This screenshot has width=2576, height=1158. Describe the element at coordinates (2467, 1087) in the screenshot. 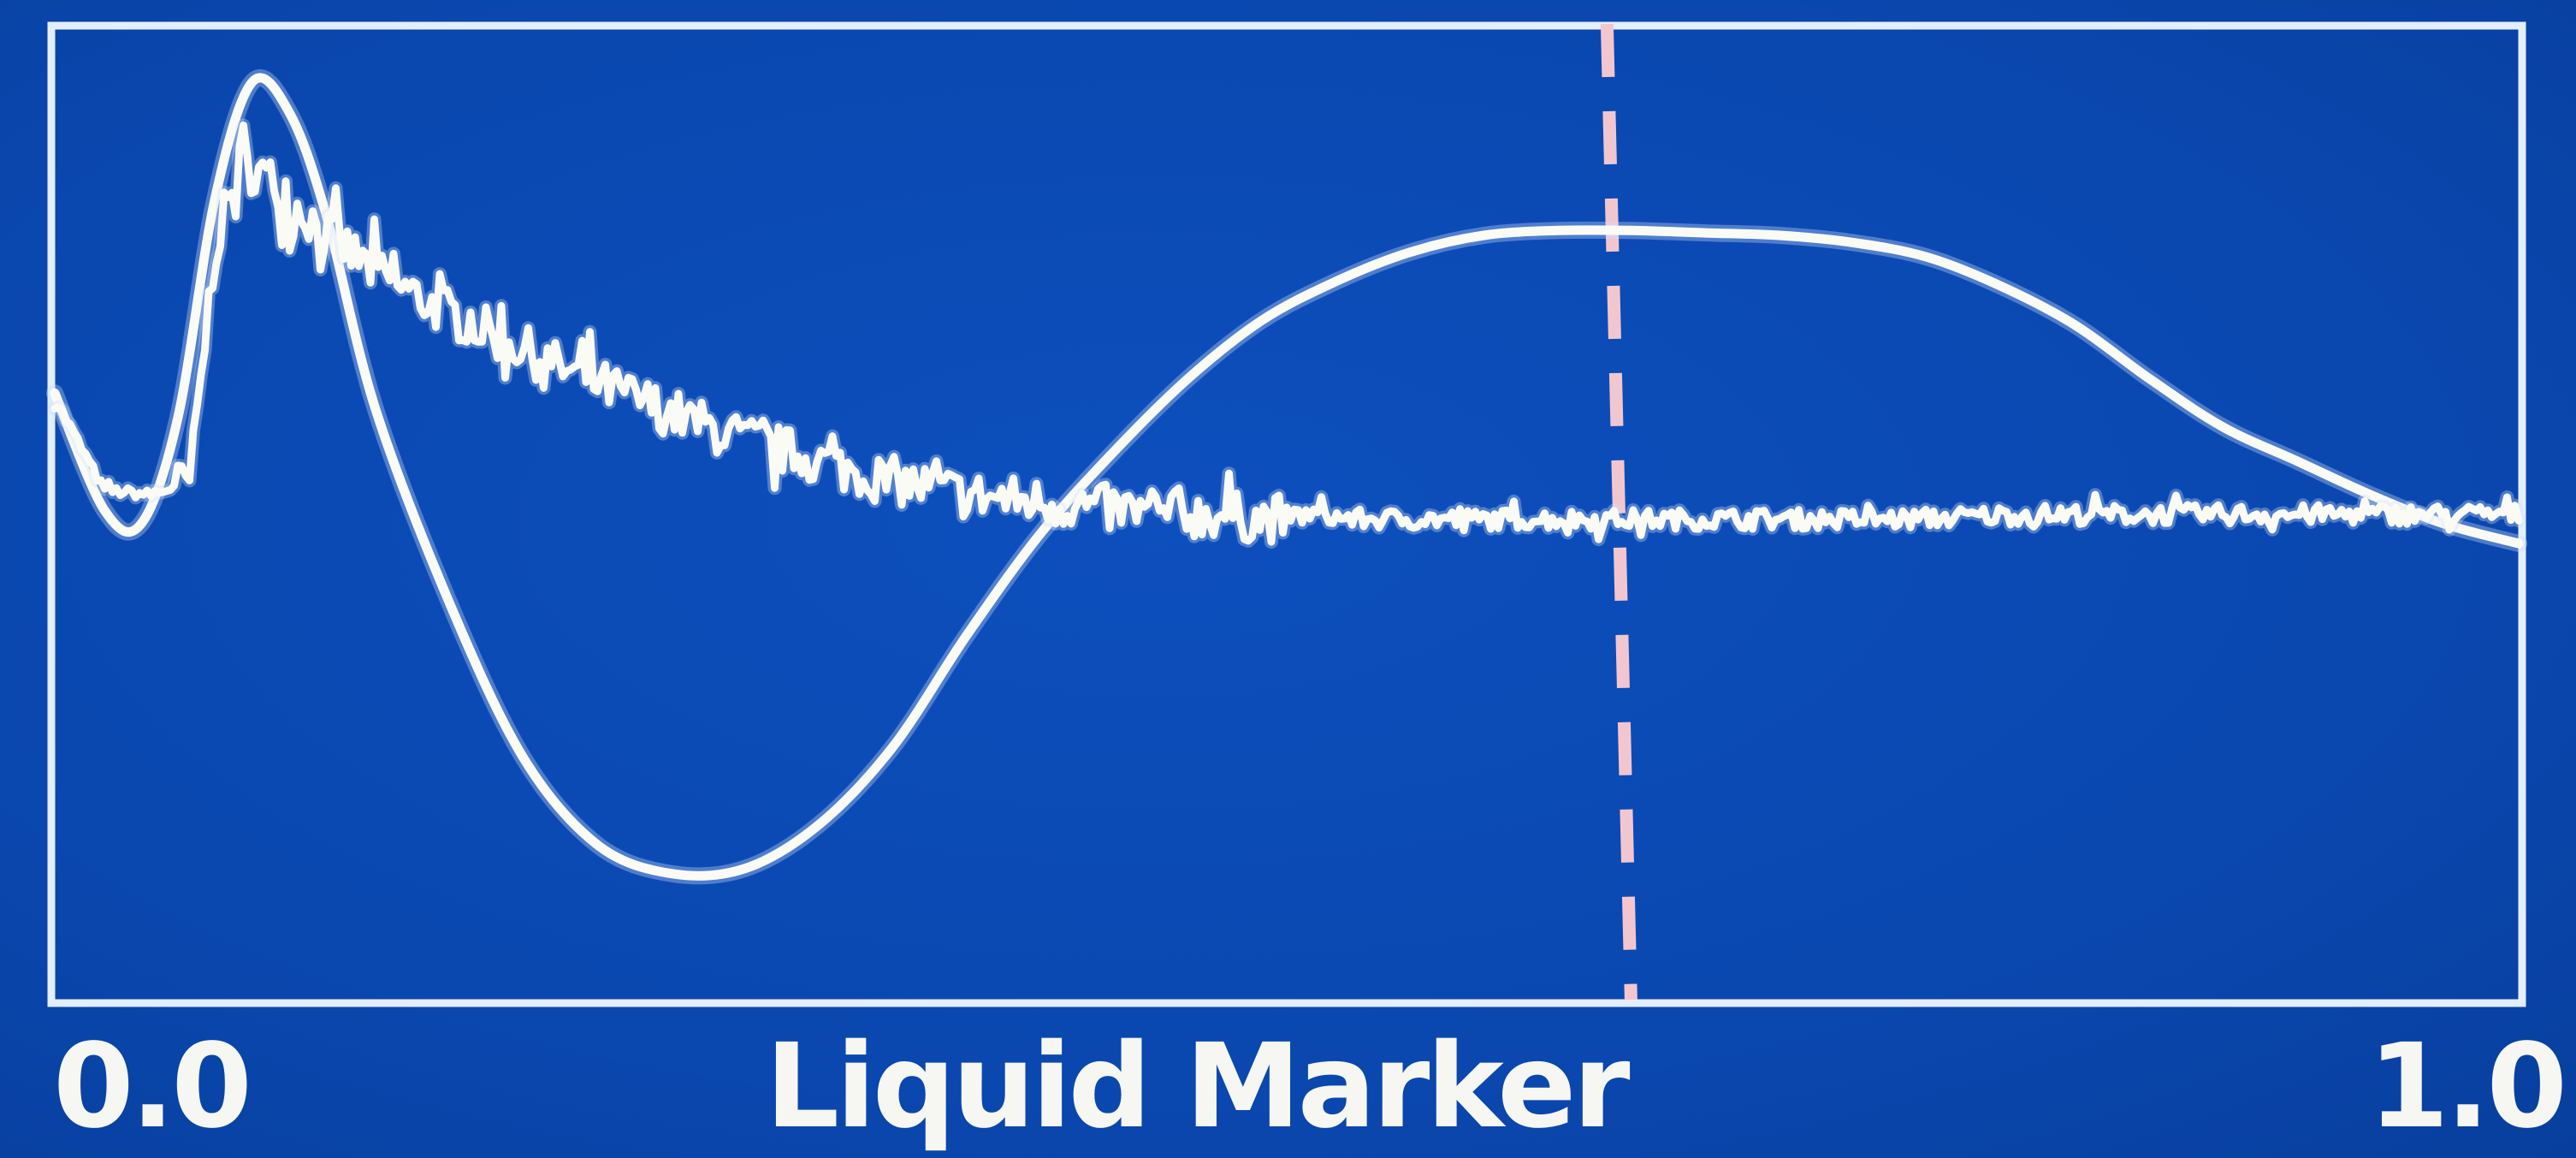

I see `x-tick-label-max: 1.0` at that location.